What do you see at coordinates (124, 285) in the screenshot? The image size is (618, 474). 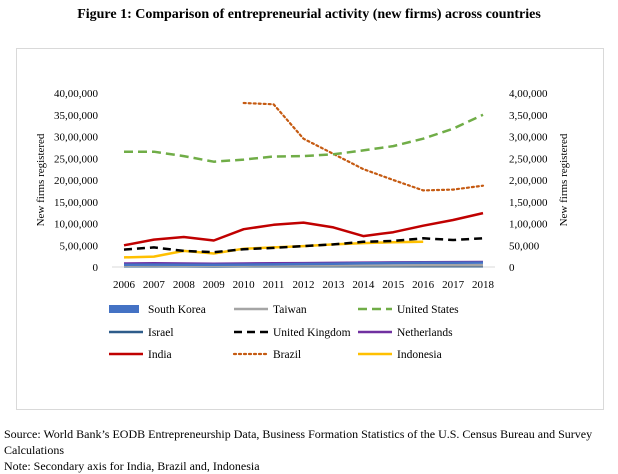 I see `x-tick-label: 2006` at bounding box center [124, 285].